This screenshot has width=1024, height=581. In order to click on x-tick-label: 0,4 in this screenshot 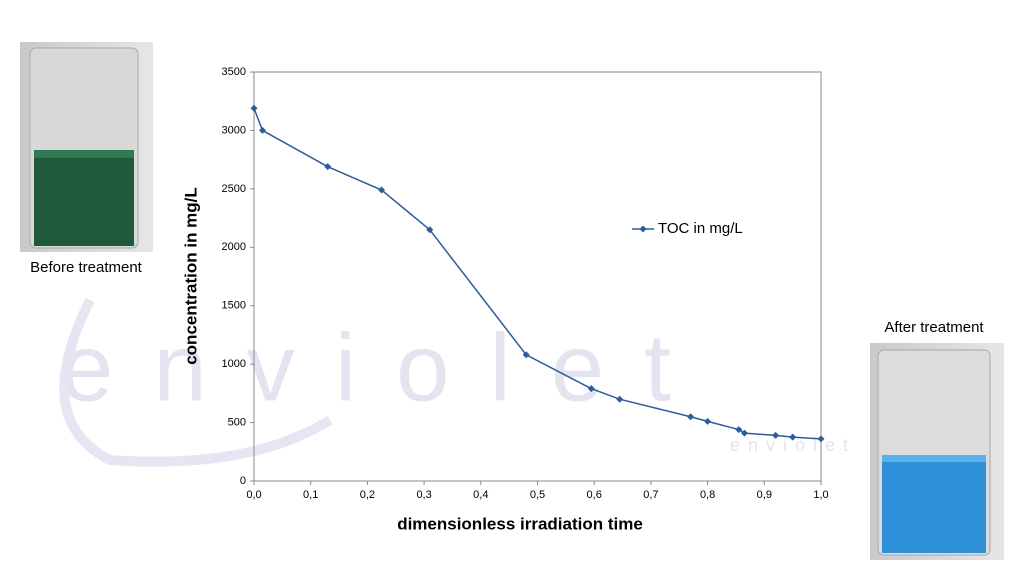, I will do `click(480, 495)`.